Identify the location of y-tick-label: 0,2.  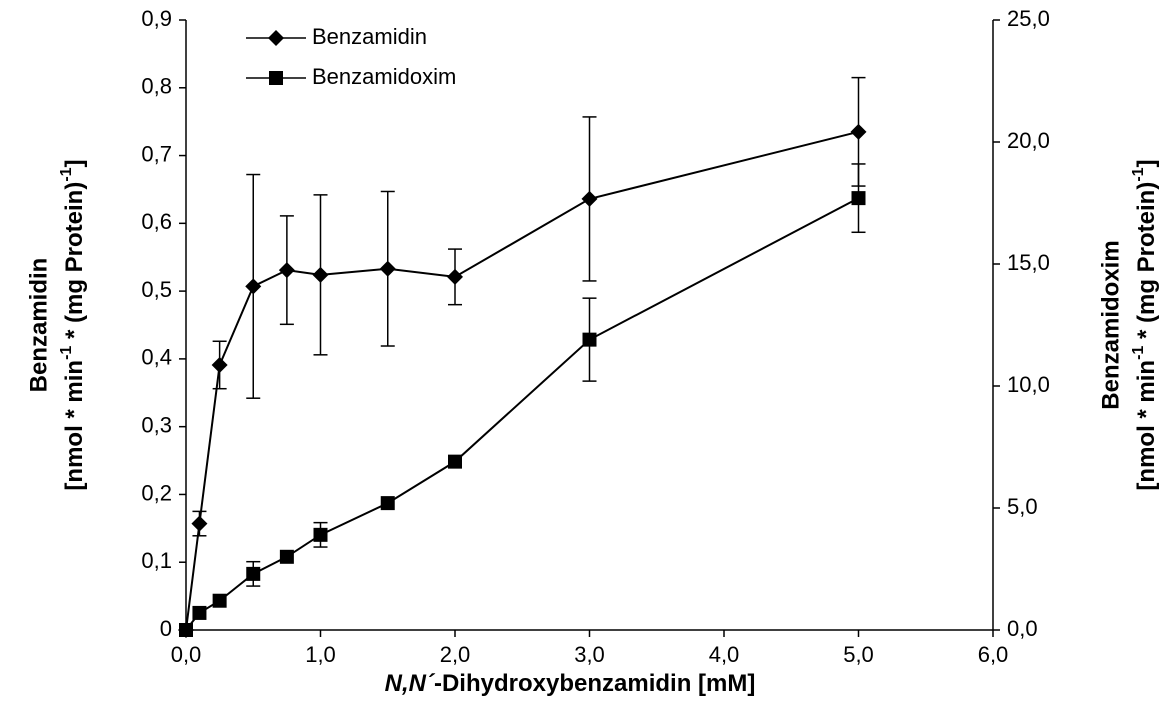
(156, 492).